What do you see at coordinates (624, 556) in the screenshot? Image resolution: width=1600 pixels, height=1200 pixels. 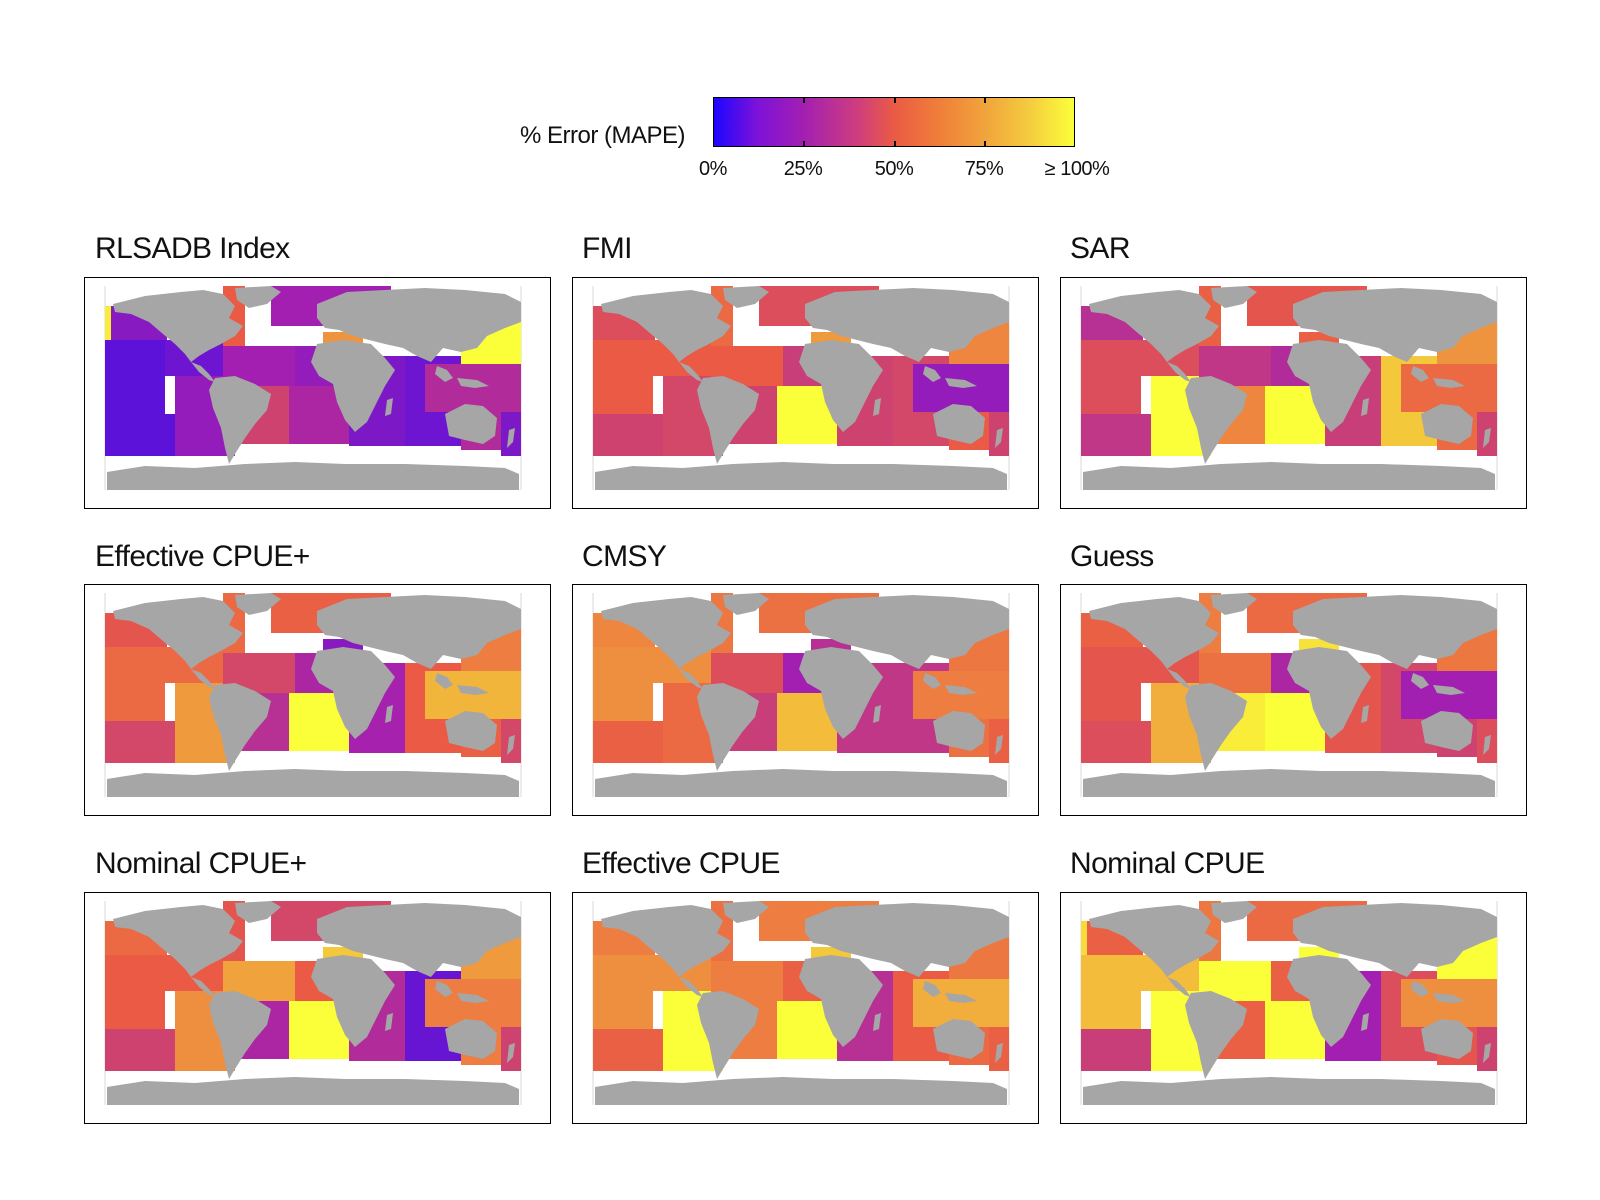 I see `panel-title: CMSY` at bounding box center [624, 556].